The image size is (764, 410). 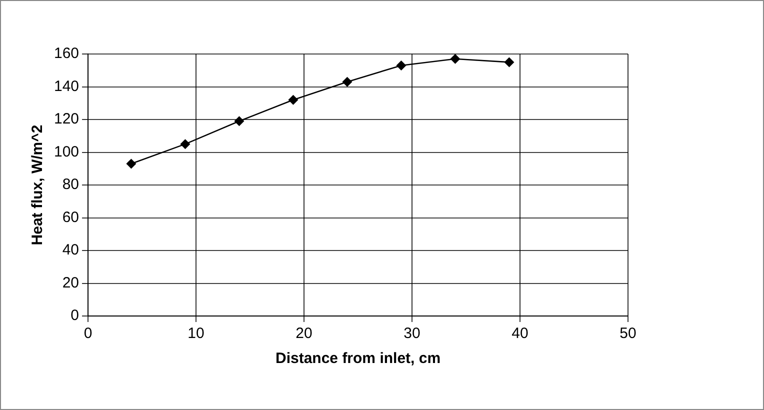 What do you see at coordinates (71, 217) in the screenshot?
I see `y-tick-label: 60` at bounding box center [71, 217].